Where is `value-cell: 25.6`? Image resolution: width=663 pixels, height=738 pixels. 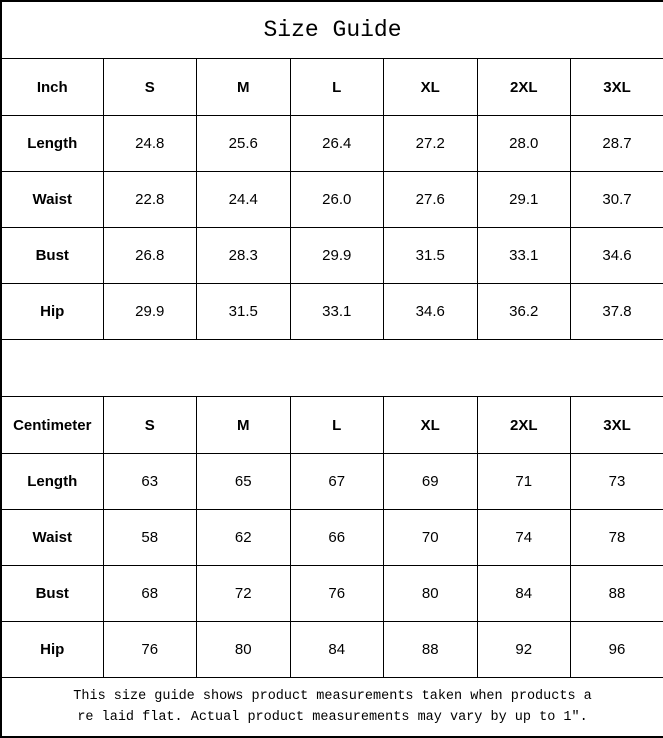
value-cell: 25.6 is located at coordinates (244, 144).